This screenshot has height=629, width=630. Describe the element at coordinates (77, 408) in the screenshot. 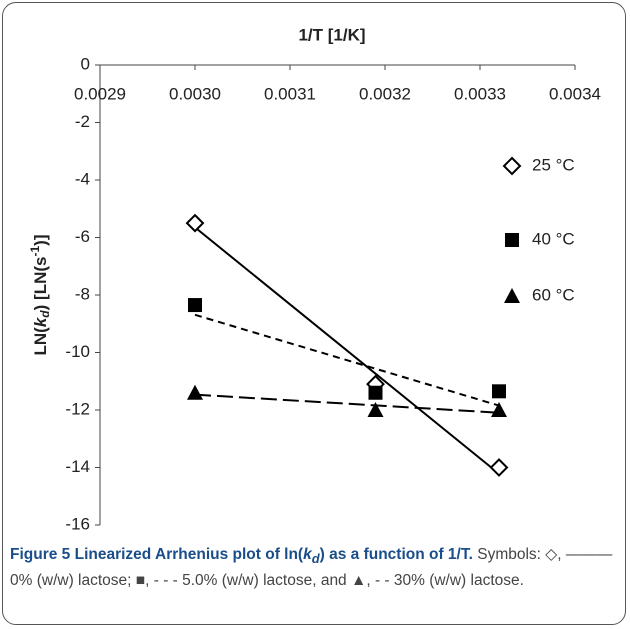

I see `y-tick-label: -12` at that location.